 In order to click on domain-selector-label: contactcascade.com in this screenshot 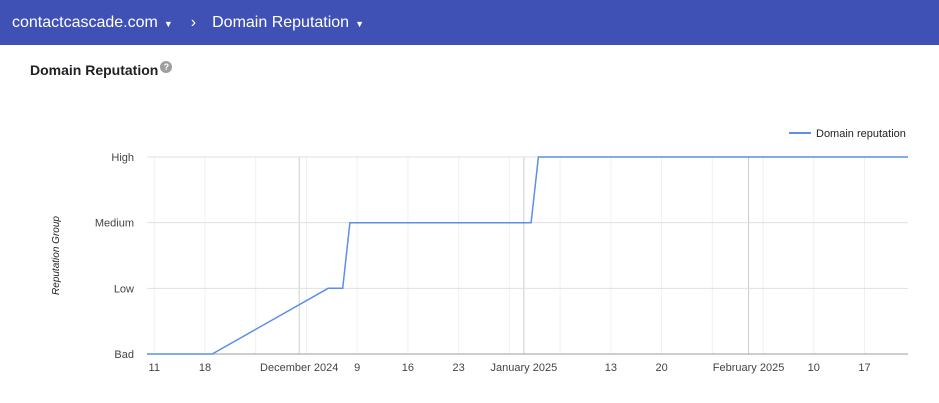, I will do `click(85, 22)`.